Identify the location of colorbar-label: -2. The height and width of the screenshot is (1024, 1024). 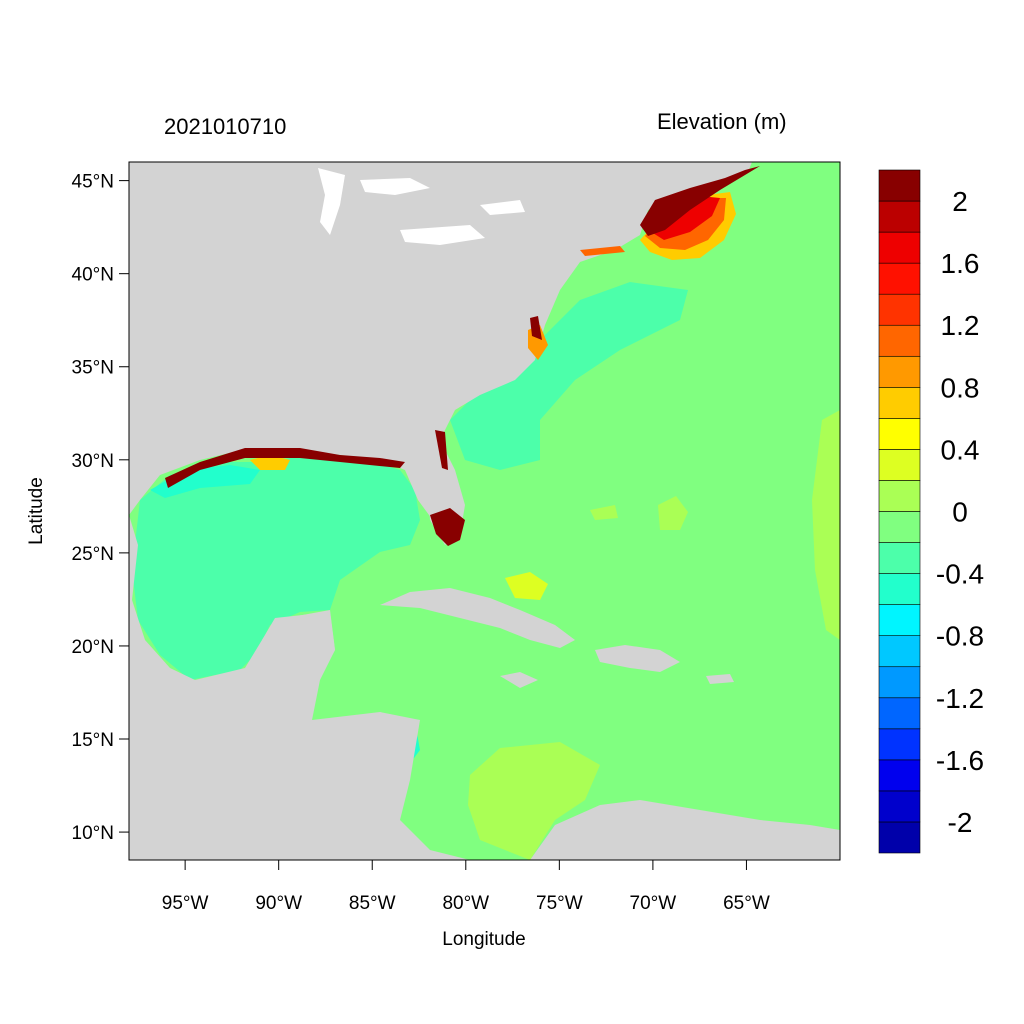
(960, 822).